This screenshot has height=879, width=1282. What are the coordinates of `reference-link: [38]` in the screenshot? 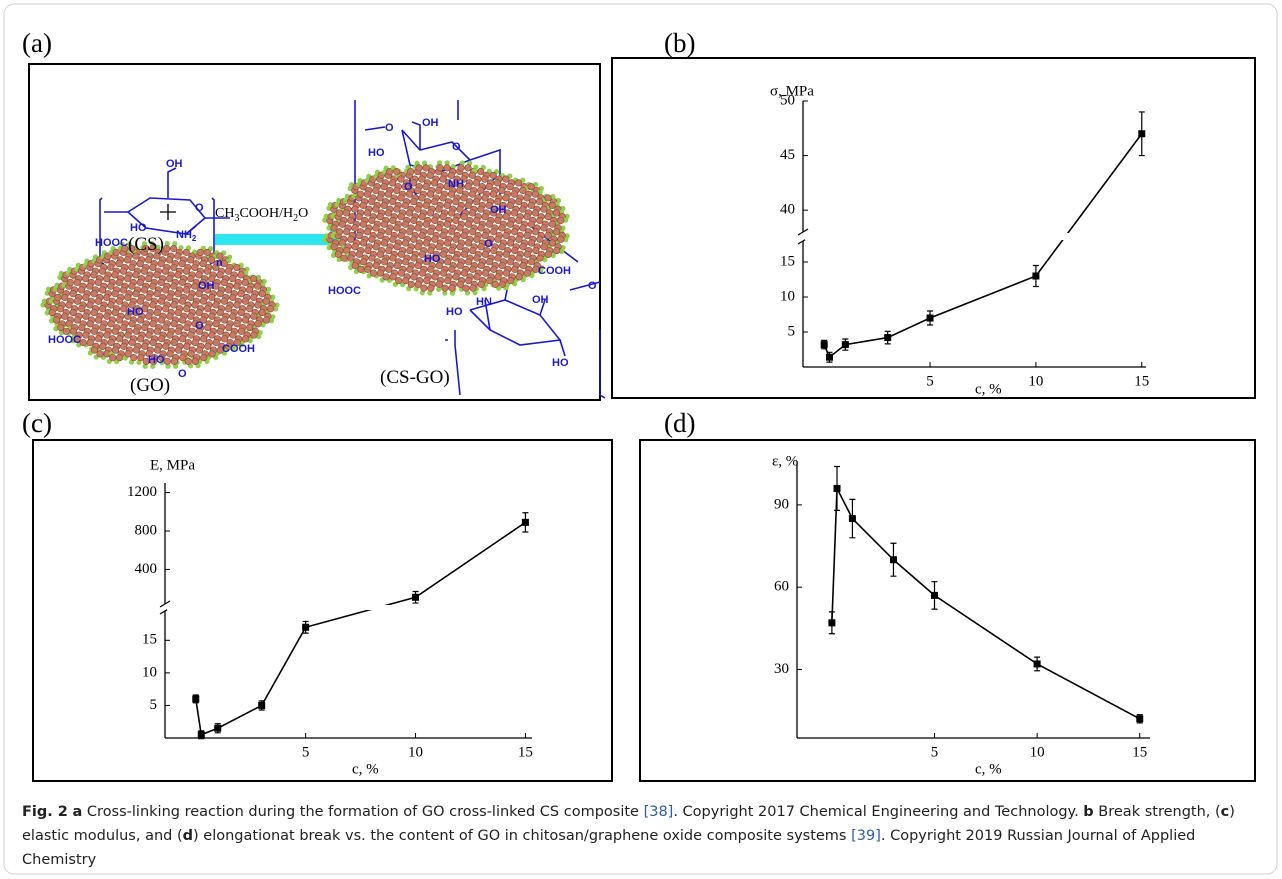 It's located at (658, 812).